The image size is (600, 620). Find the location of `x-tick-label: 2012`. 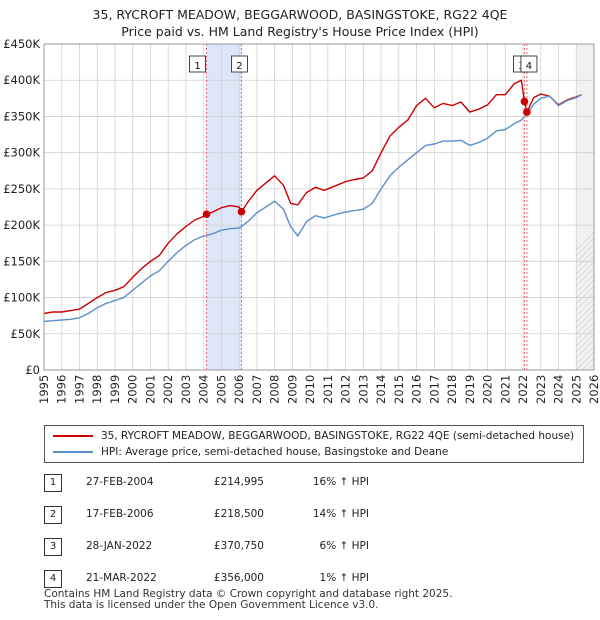

x-tick-label: 2012 is located at coordinates (346, 389).